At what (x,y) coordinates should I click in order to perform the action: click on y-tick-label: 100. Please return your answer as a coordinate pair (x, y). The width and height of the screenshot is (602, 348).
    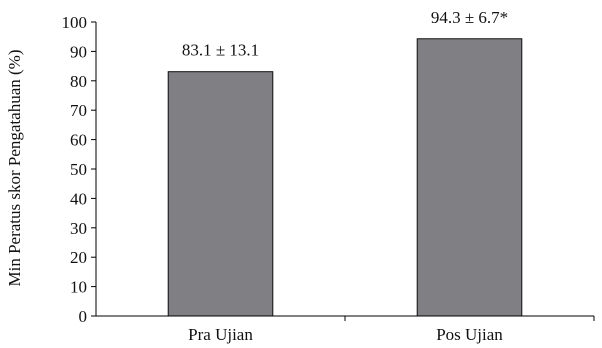
    Looking at the image, I should click on (75, 22).